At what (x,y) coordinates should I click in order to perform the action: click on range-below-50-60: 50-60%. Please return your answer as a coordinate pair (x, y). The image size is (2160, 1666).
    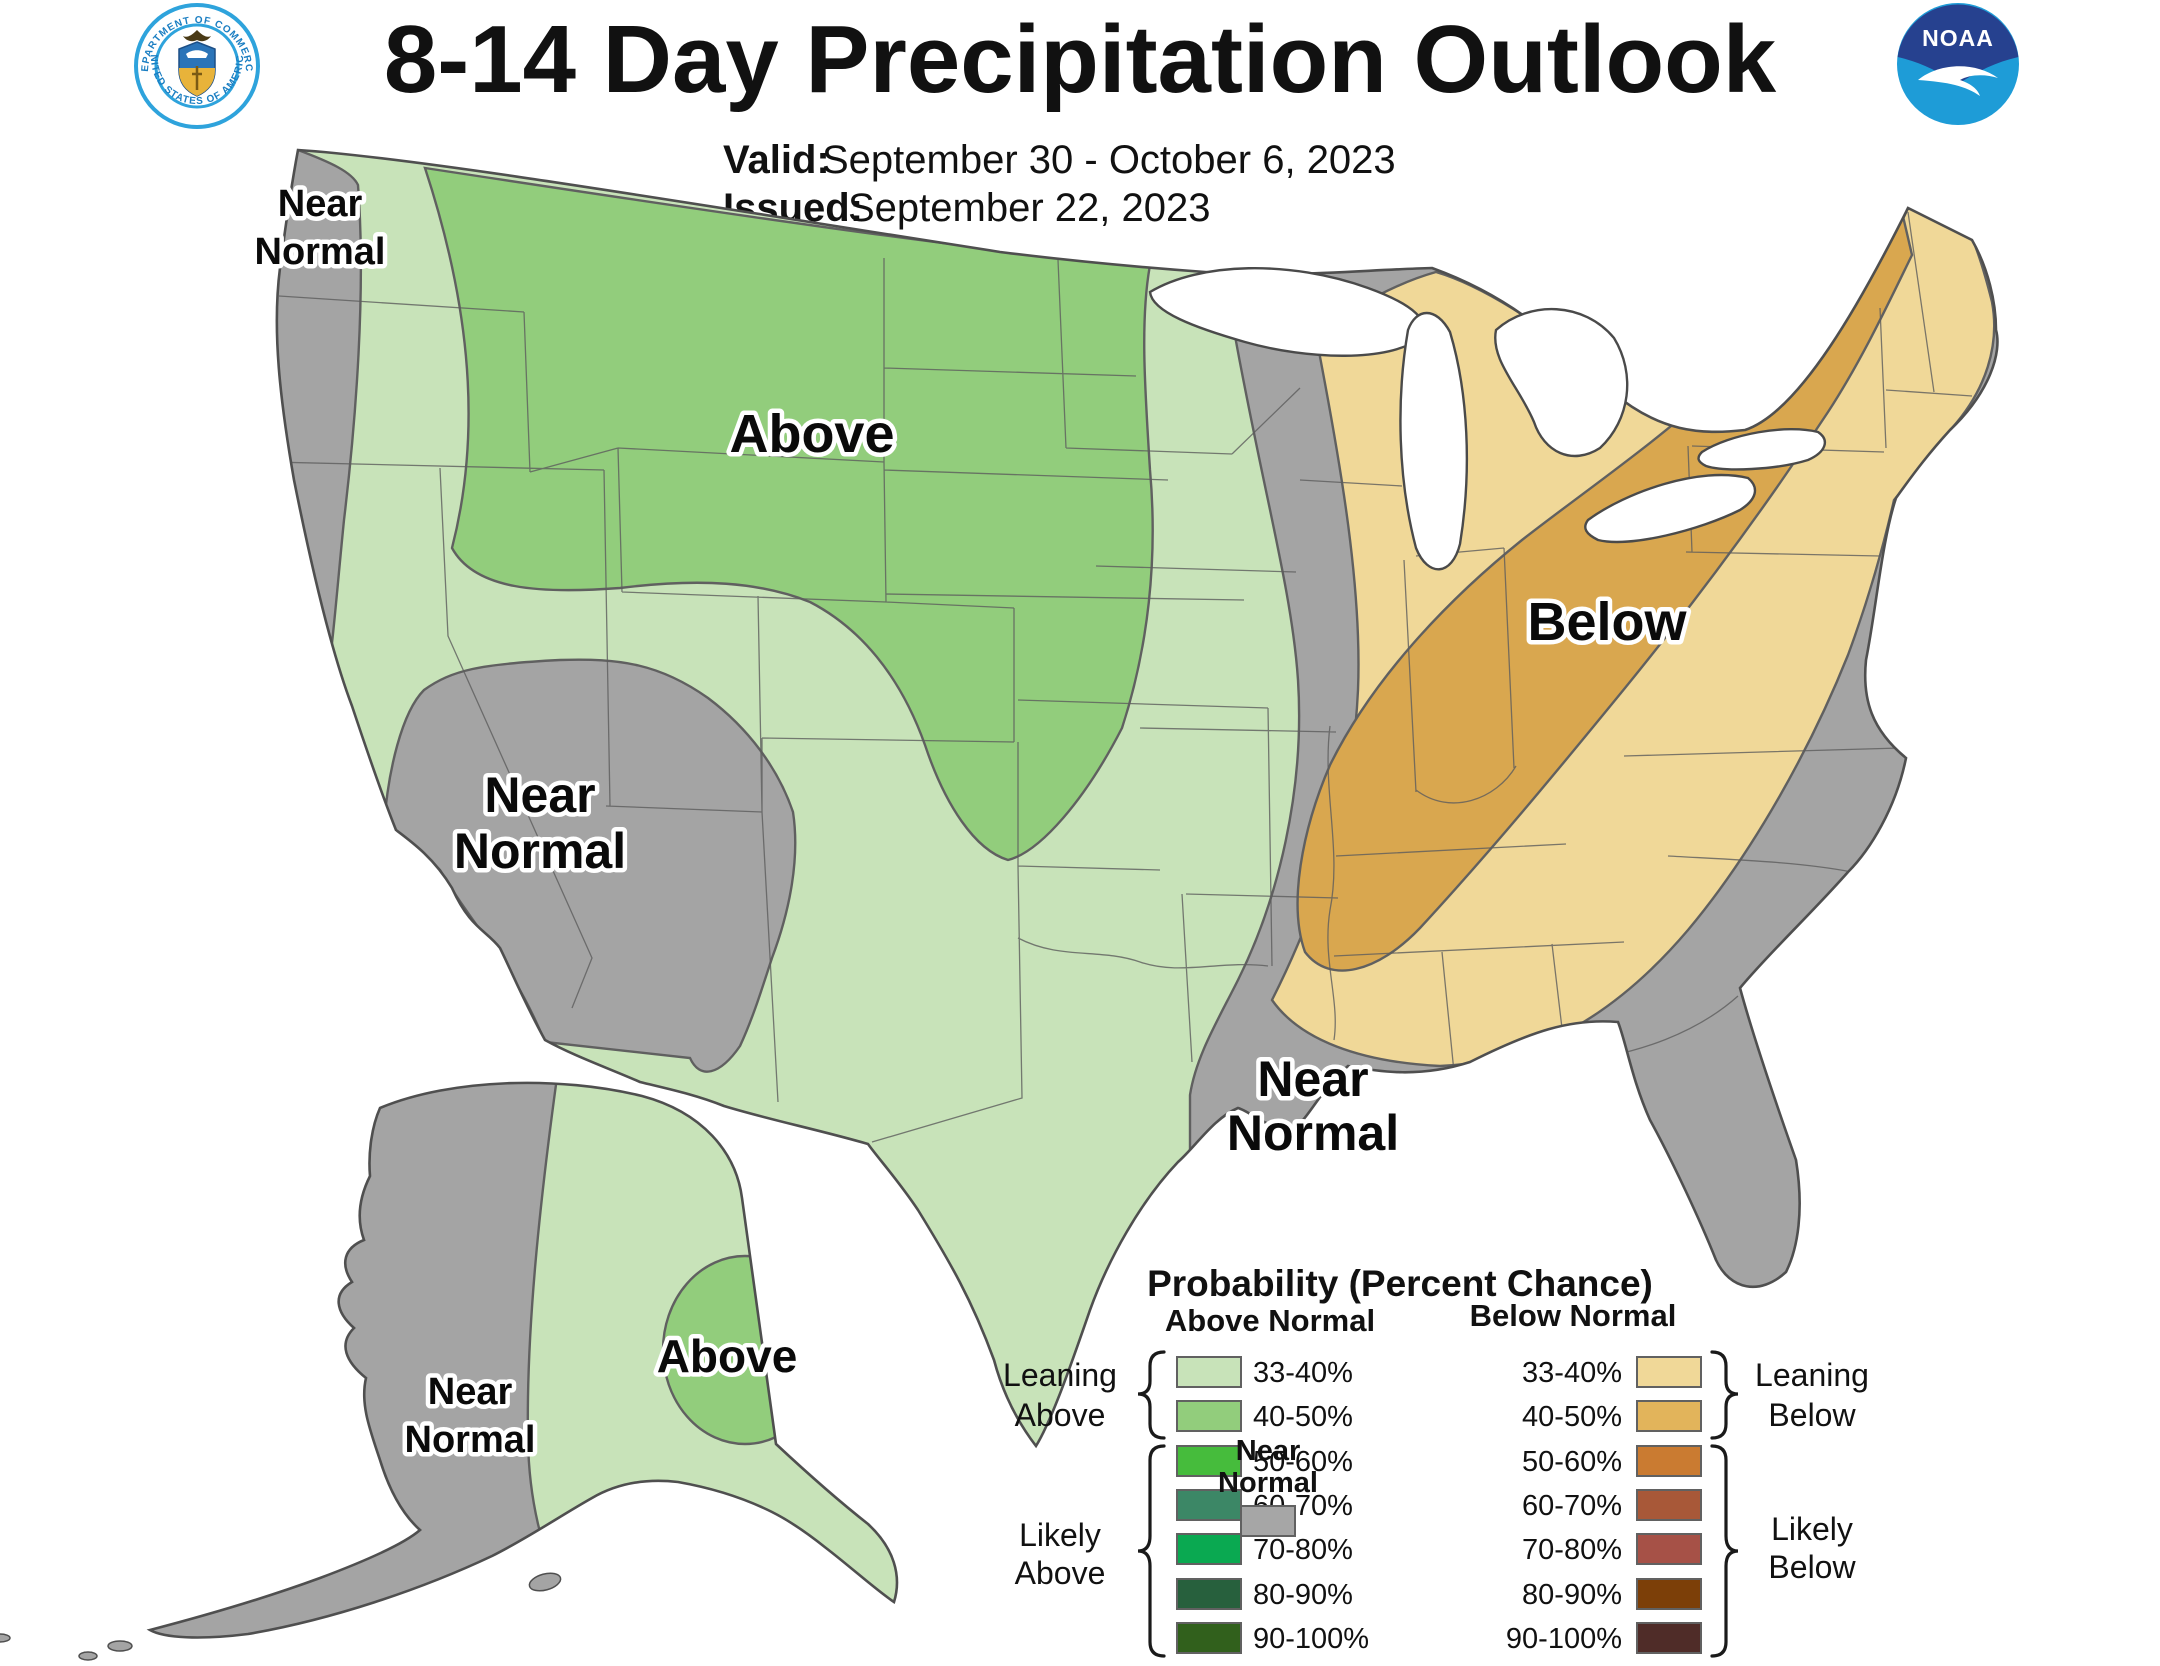
    Looking at the image, I should click on (1572, 1462).